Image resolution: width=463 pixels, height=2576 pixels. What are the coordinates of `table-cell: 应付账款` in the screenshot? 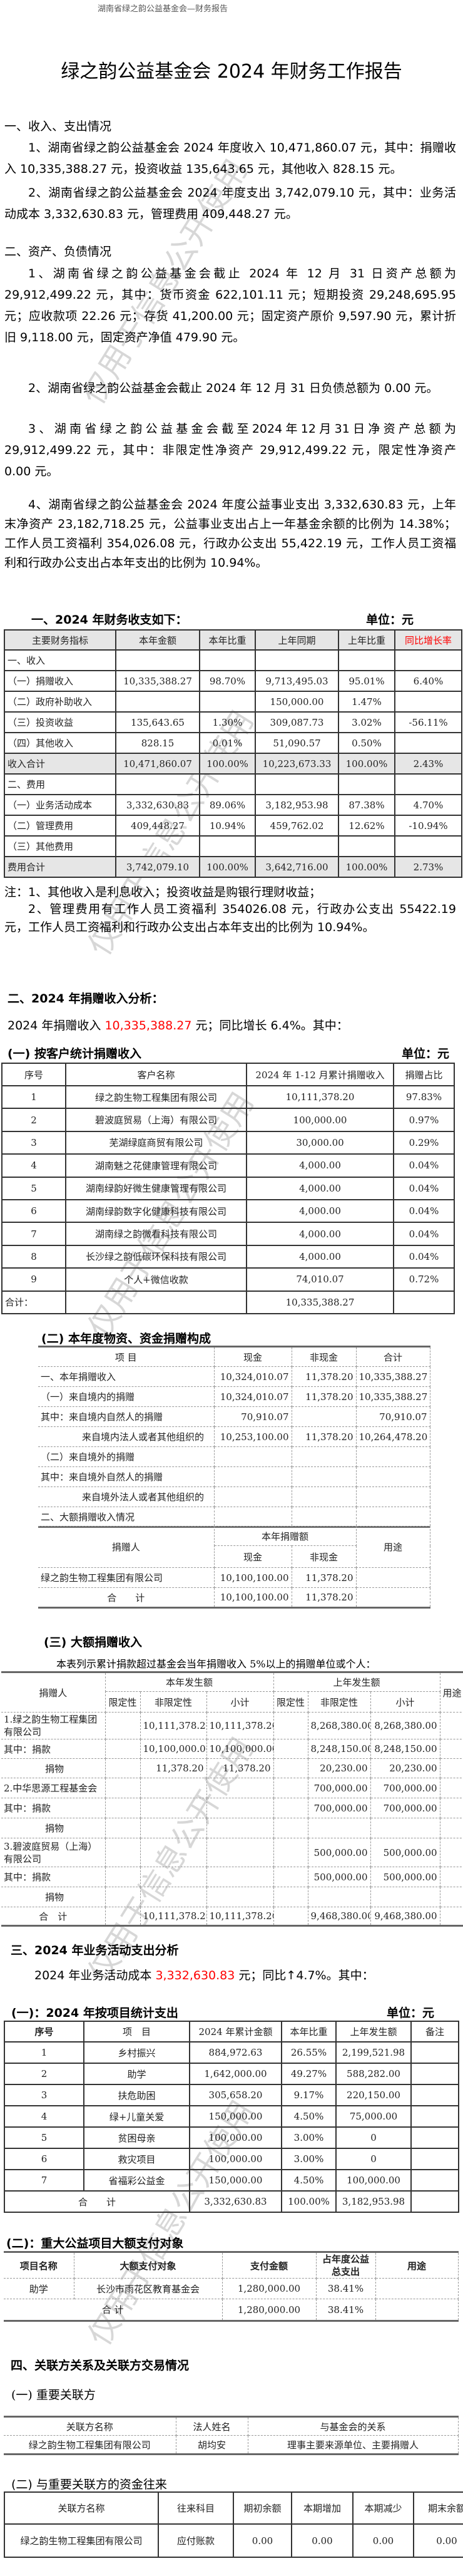 It's located at (196, 2540).